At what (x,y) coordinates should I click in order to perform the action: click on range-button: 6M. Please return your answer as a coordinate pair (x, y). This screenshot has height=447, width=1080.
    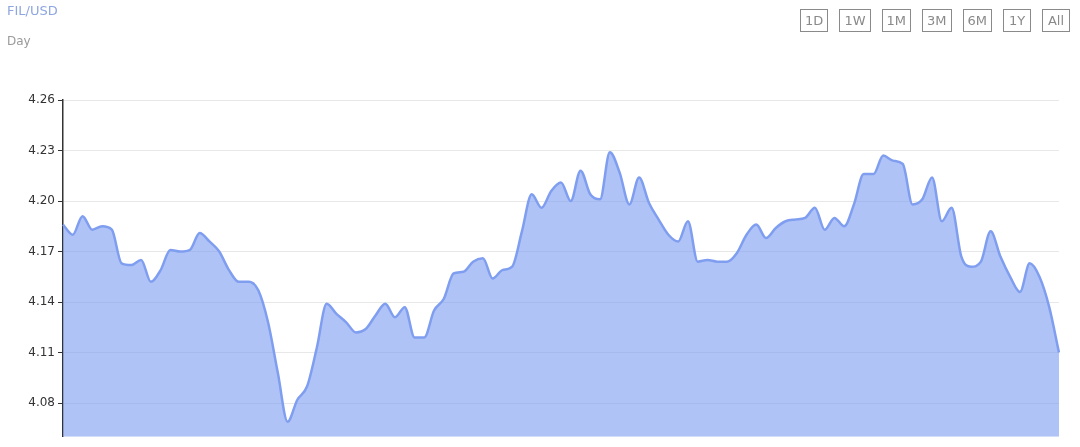
    Looking at the image, I should click on (977, 20).